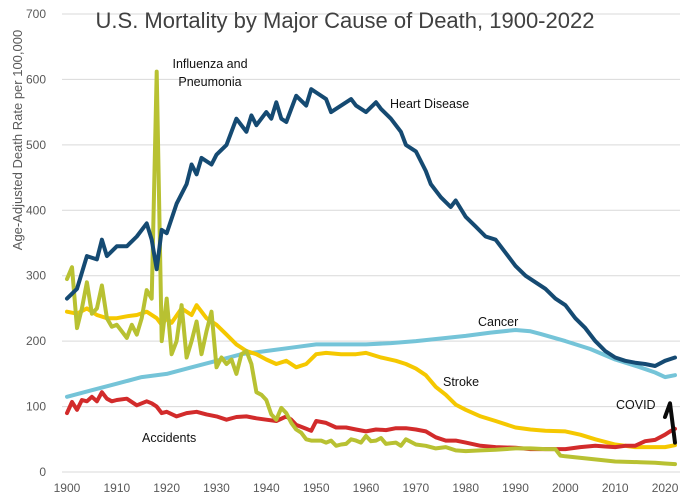  What do you see at coordinates (615, 488) in the screenshot?
I see `x-tick-label: 2010` at bounding box center [615, 488].